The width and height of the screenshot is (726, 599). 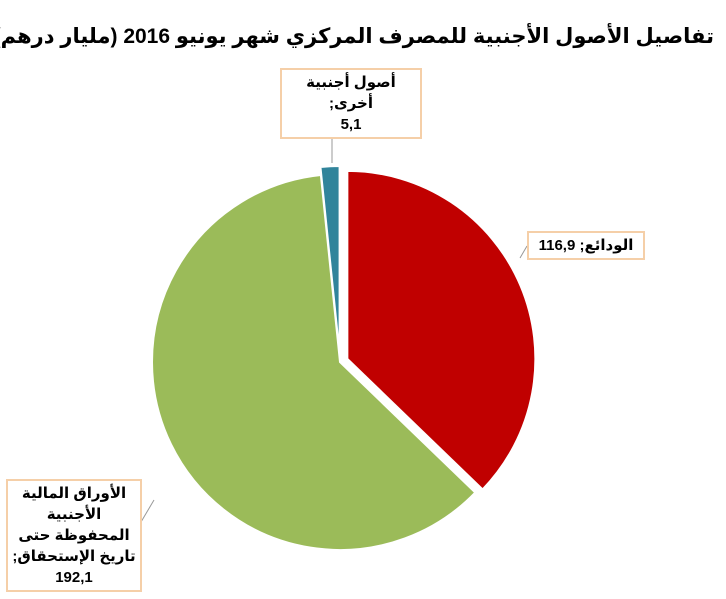 I want to click on data-label: أصول أجنبية أخرى; 5,1, so click(x=351, y=103).